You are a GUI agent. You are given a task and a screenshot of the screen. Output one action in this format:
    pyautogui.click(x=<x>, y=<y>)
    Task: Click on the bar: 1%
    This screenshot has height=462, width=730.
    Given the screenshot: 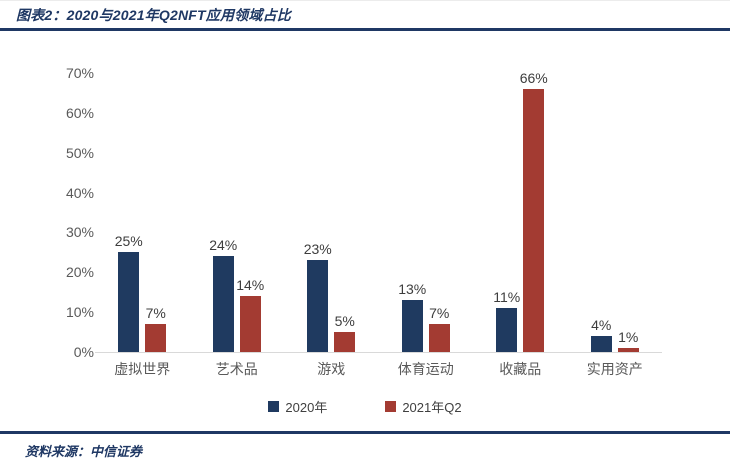 What is the action you would take?
    pyautogui.click(x=628, y=340)
    